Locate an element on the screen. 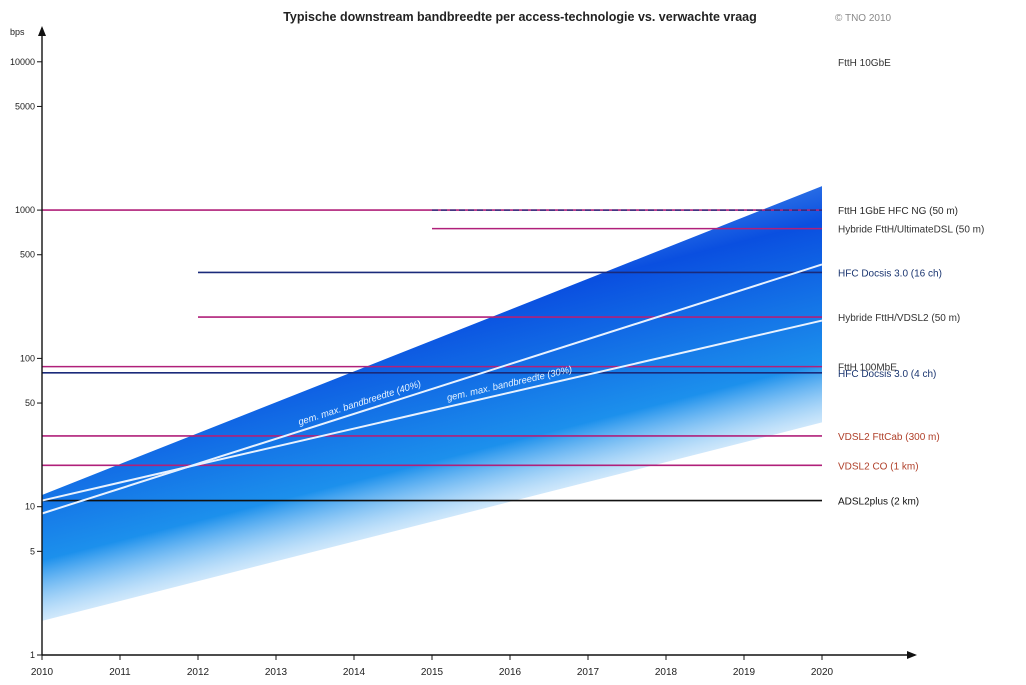 Image resolution: width=1026 pixels, height=685 pixels. tech-label: HFC Docsis 3.0 (4 ch) is located at coordinates (887, 374).